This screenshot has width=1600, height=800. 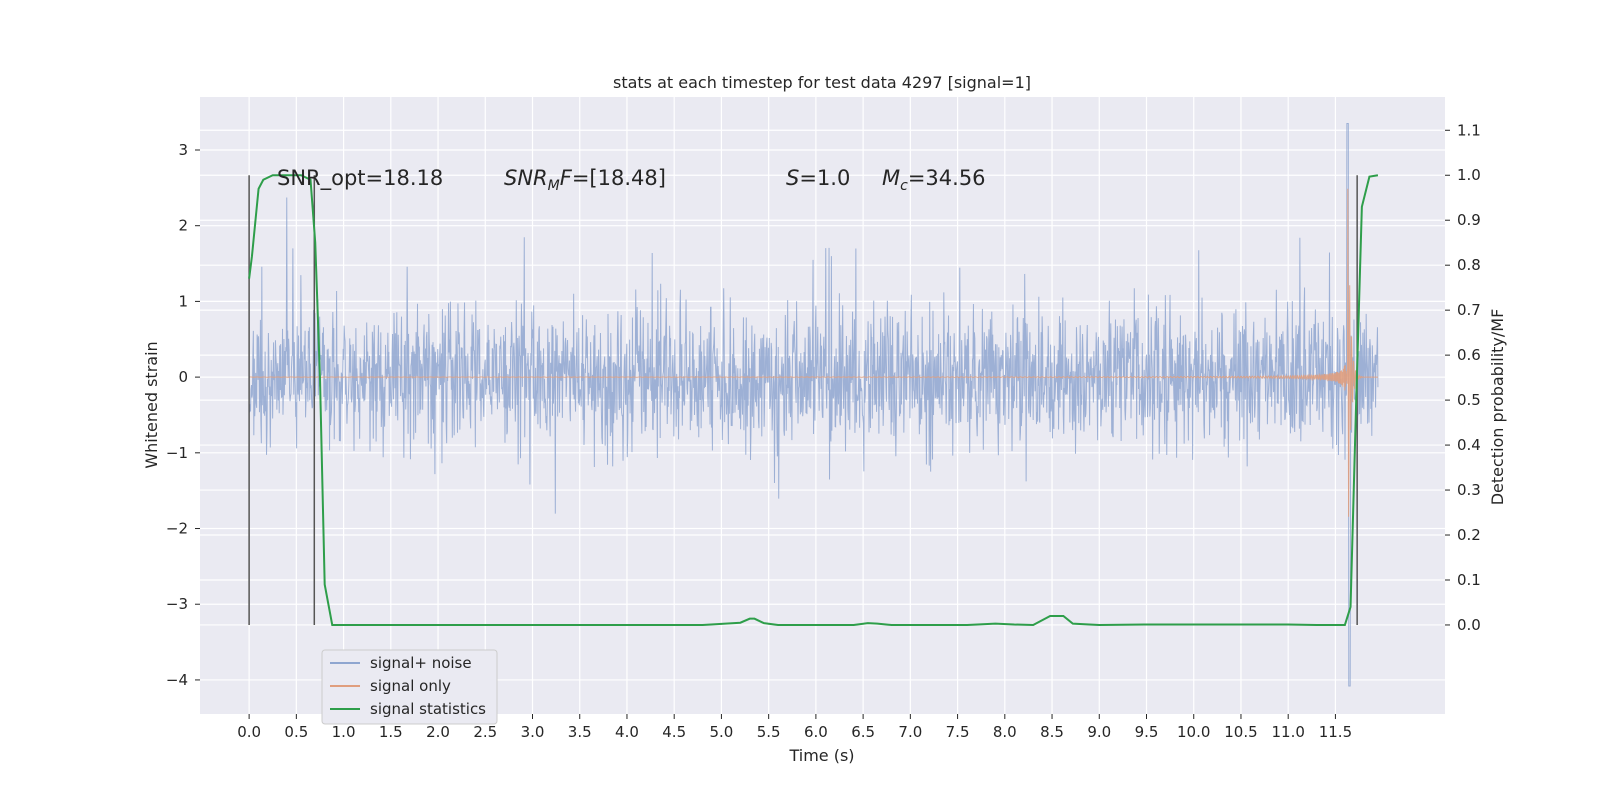 What do you see at coordinates (627, 732) in the screenshot?
I see `x-tick-label: 4.0` at bounding box center [627, 732].